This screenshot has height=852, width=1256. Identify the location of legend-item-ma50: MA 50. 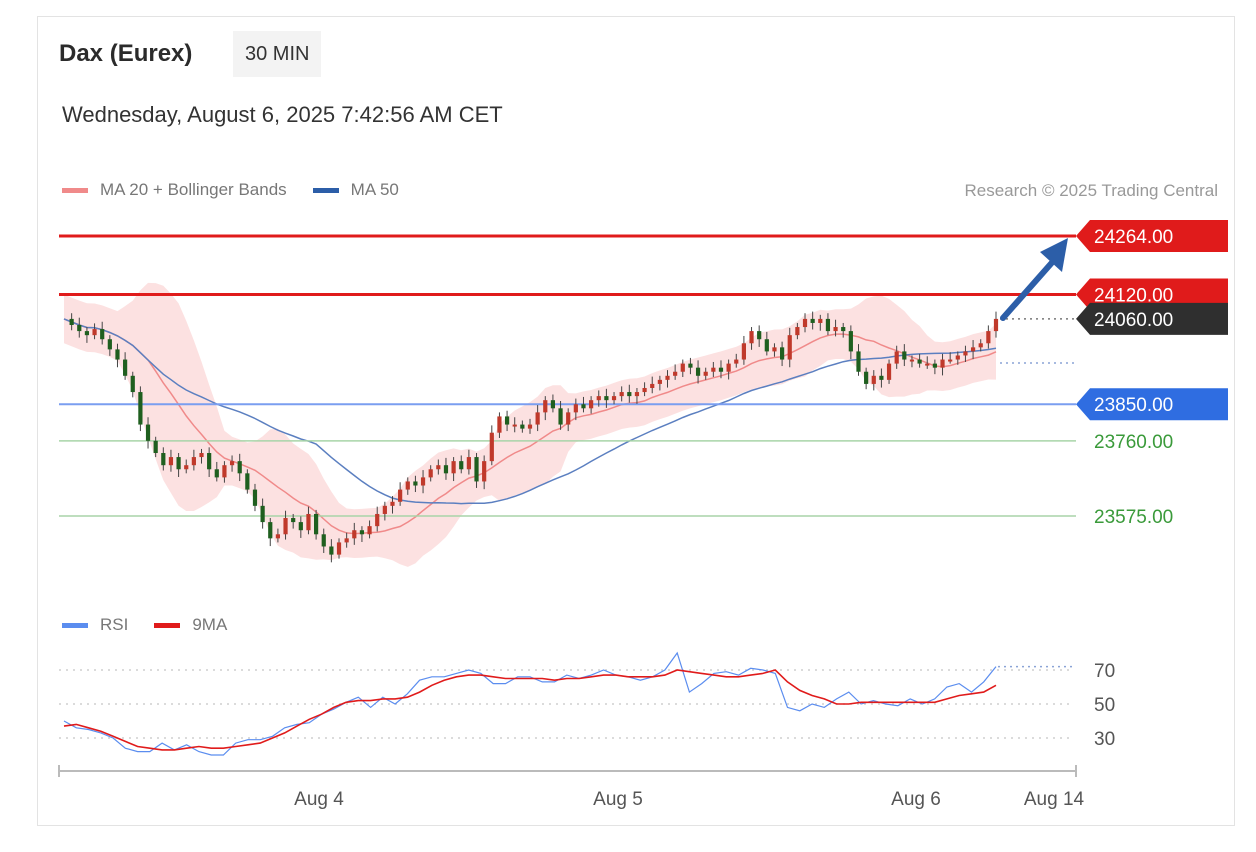
(355, 190).